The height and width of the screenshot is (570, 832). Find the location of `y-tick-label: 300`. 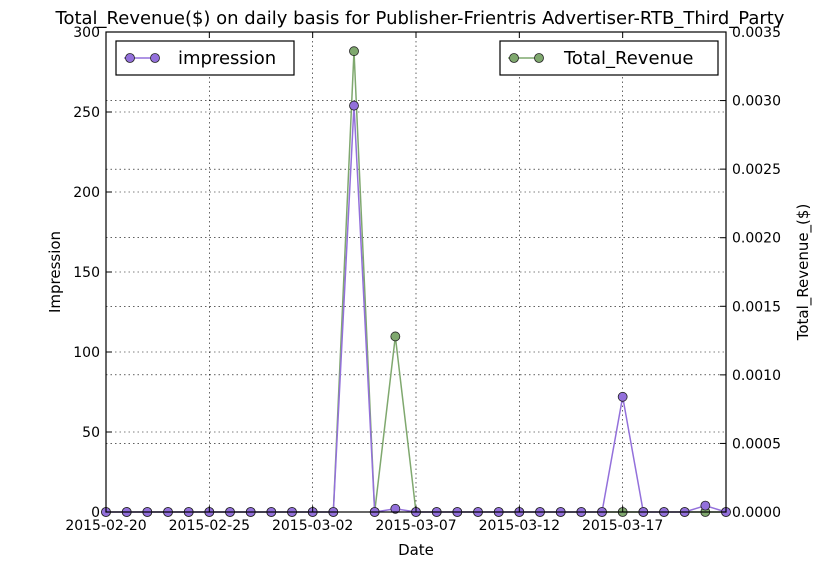

y-tick-label: 300 is located at coordinates (86, 33).